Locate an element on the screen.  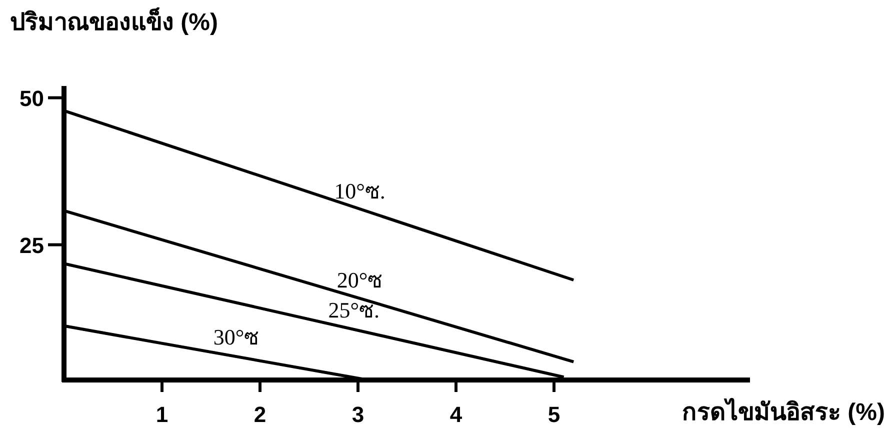
y-tick-label: 50 is located at coordinates (32, 98).